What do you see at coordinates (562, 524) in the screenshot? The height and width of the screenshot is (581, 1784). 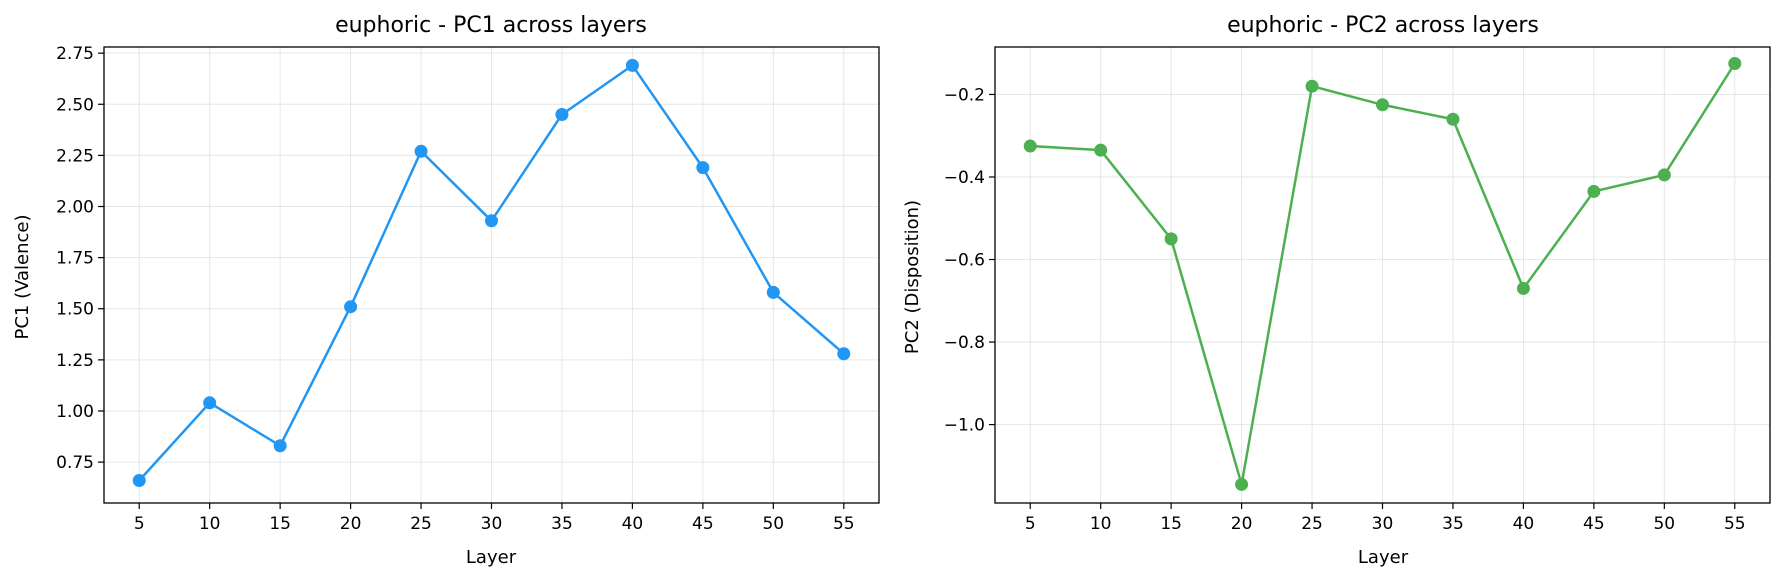 I see `pc1-x-tick-label: 35` at bounding box center [562, 524].